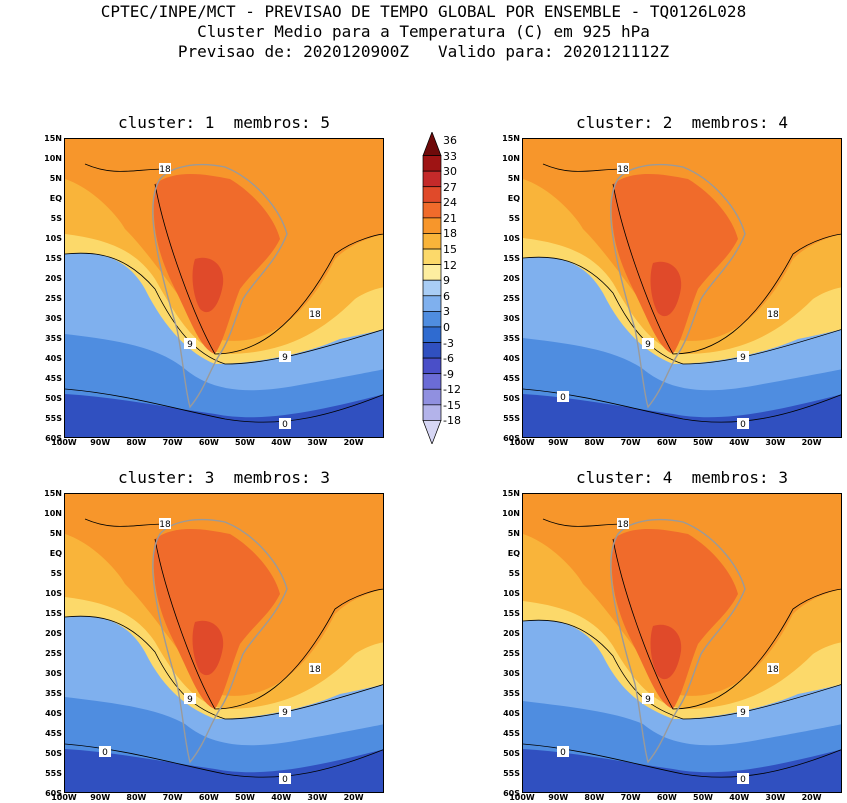 The height and width of the screenshot is (803, 847). I want to click on colorbar-label: 3, so click(446, 312).